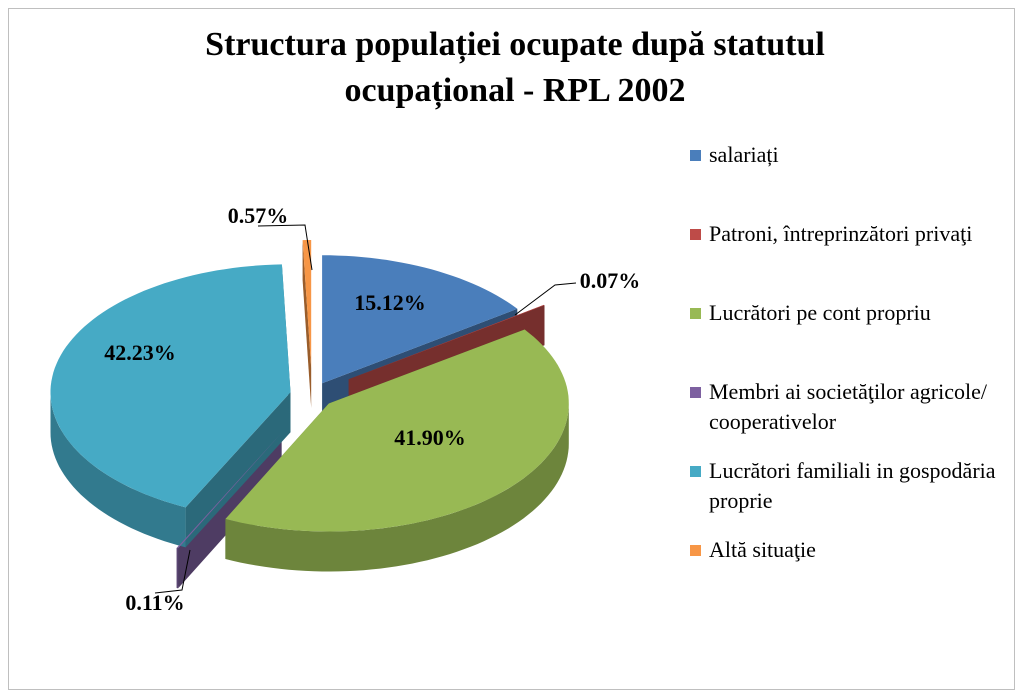  I want to click on data-label: 0.11%, so click(154, 602).